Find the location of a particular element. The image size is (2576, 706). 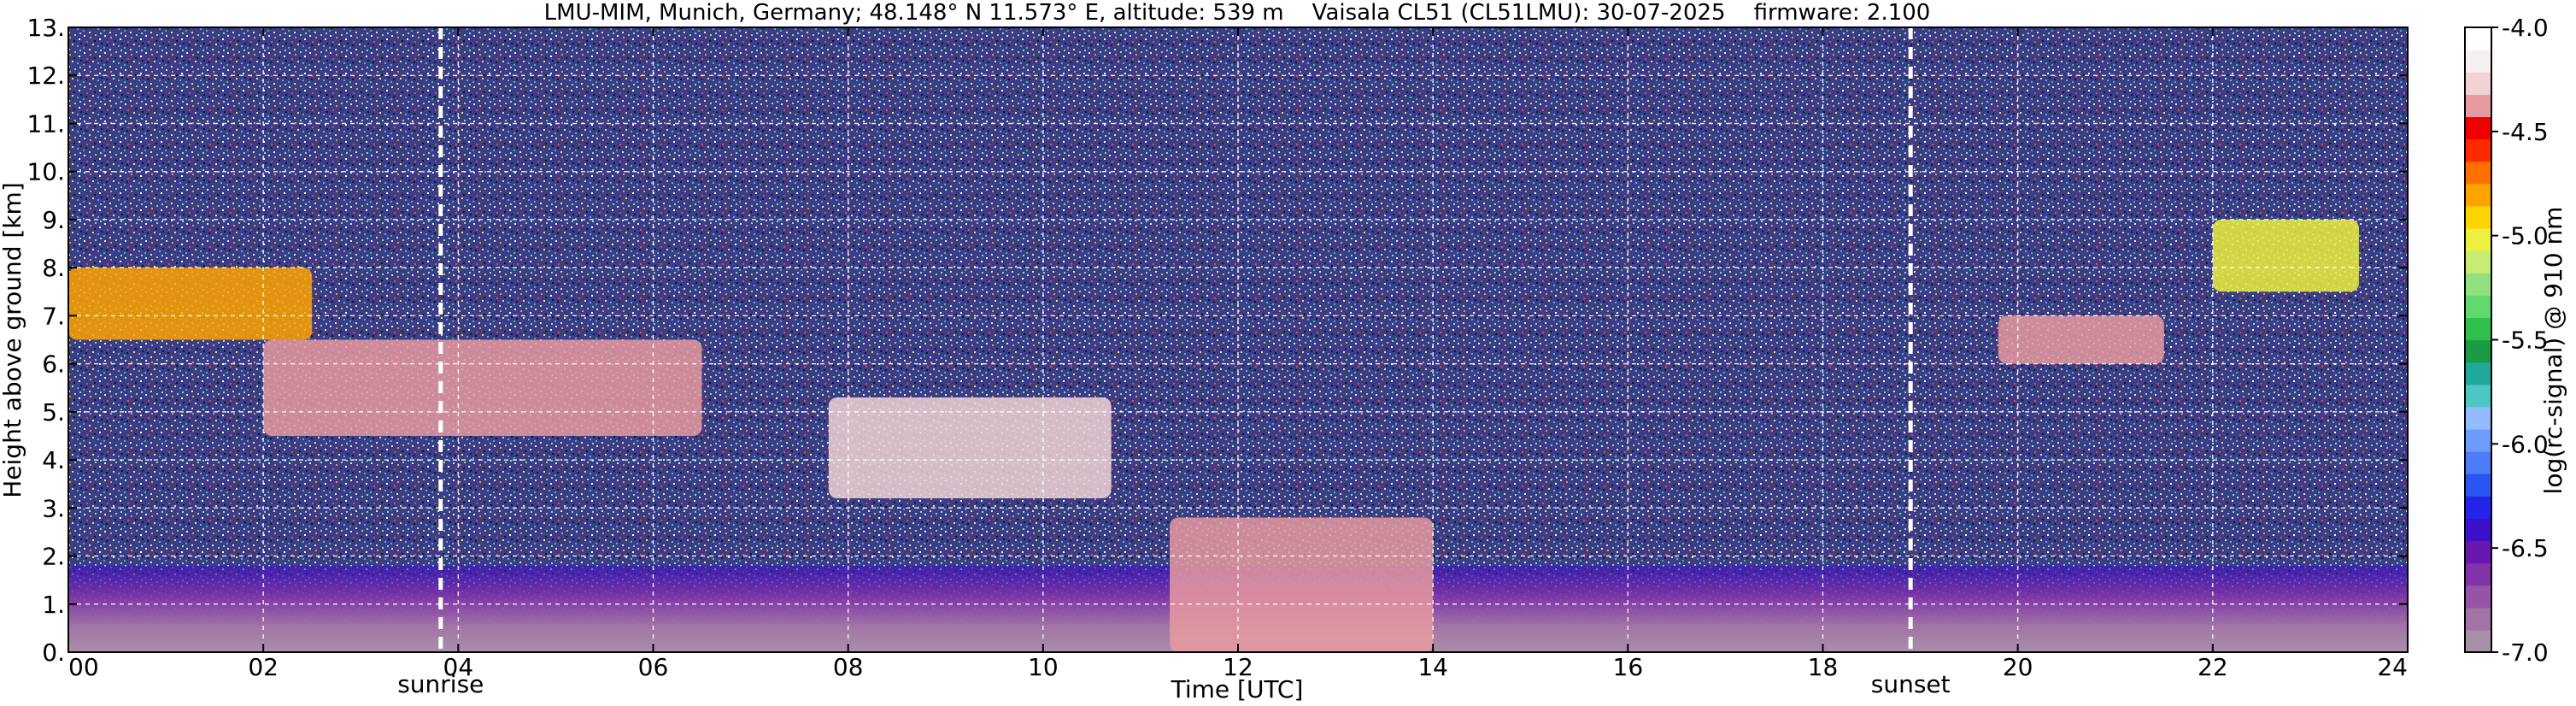

y-tick-label: 10. is located at coordinates (45, 172).